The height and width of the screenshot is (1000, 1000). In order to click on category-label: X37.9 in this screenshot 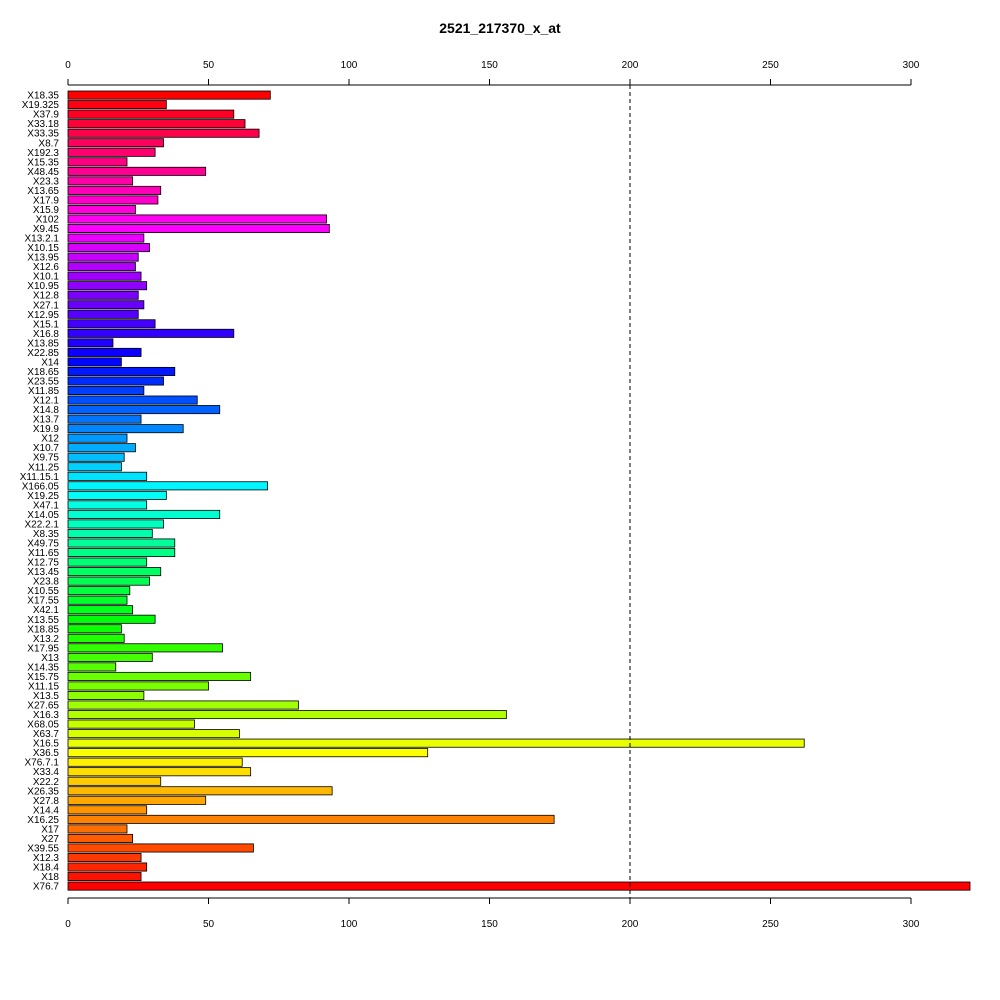, I will do `click(46, 115)`.